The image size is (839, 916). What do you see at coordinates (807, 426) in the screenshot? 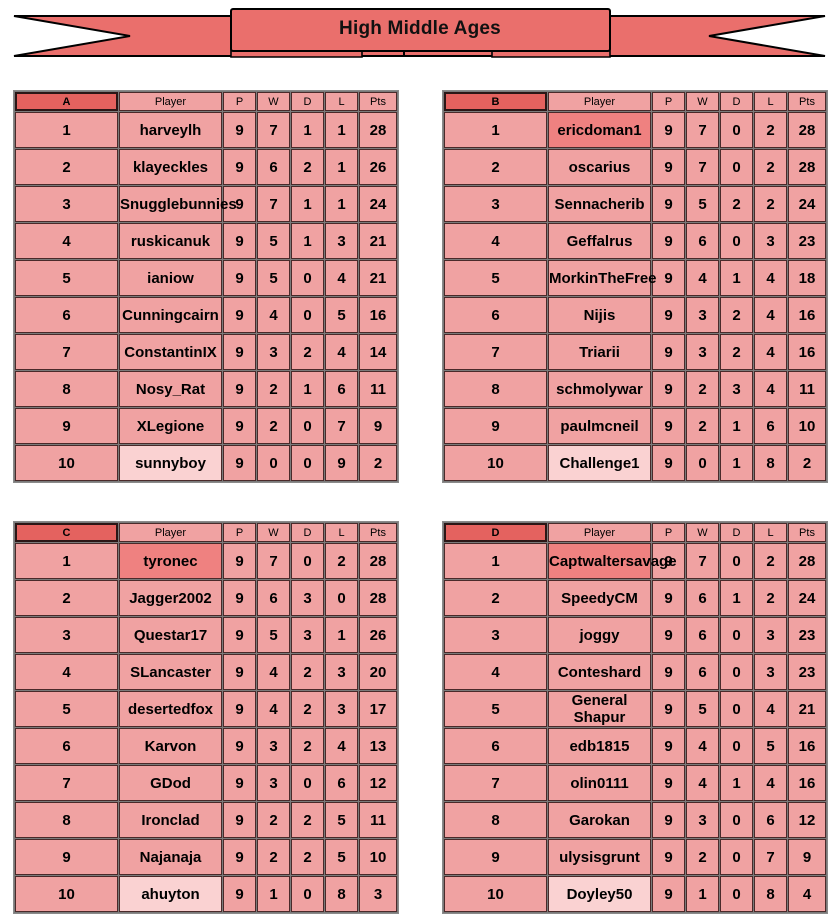
I see `cell-points: 10` at bounding box center [807, 426].